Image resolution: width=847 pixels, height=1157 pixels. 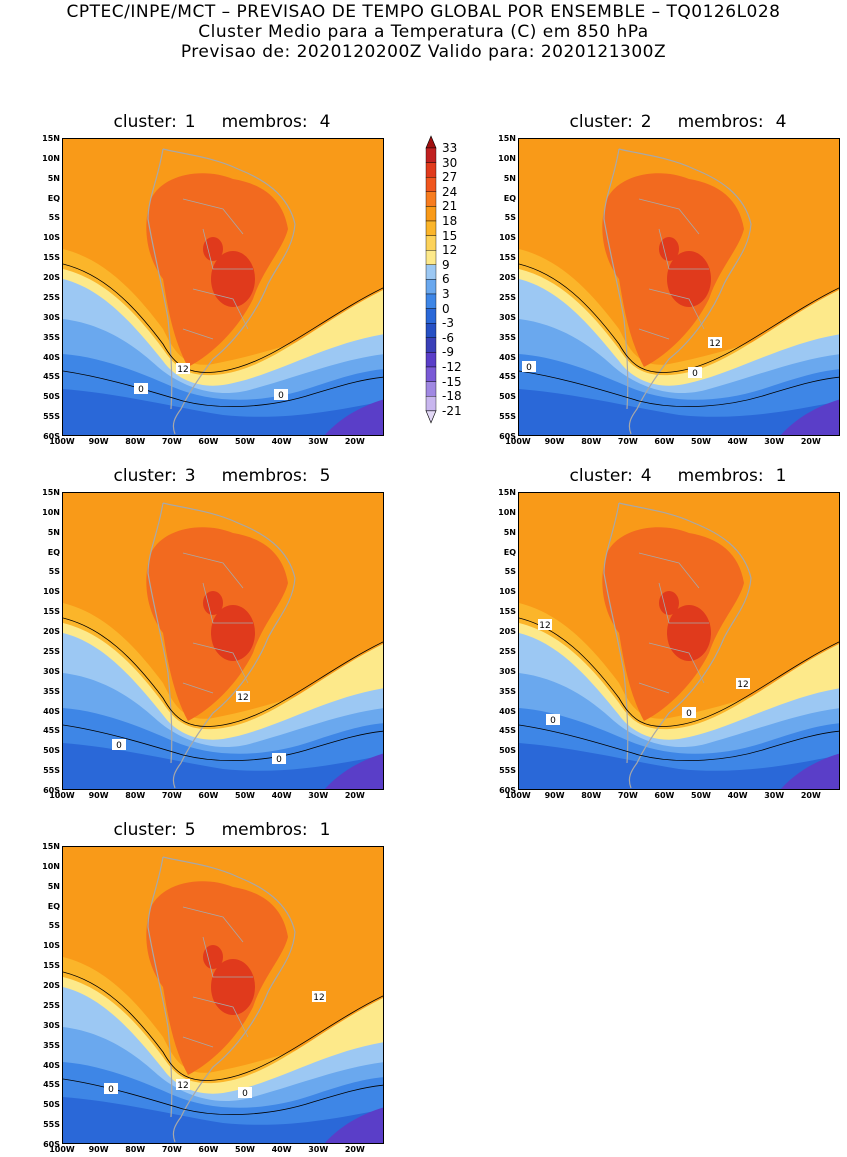 I want to click on colorbar-label: 9, so click(x=446, y=264).